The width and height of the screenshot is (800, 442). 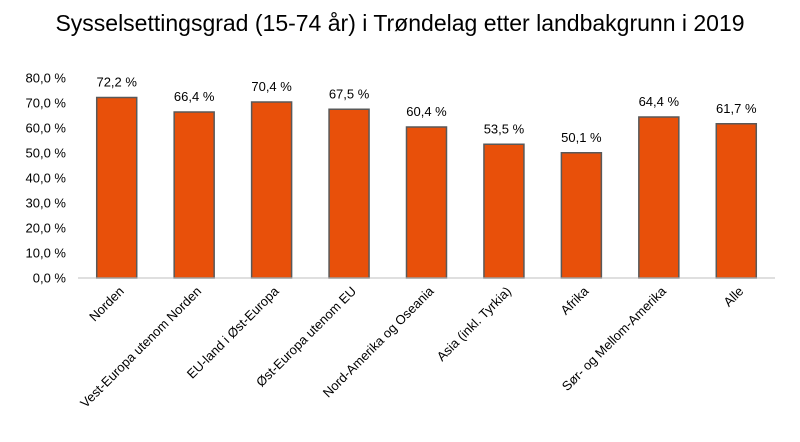 I want to click on y-tick-label: 40,0 %, so click(x=46, y=178).